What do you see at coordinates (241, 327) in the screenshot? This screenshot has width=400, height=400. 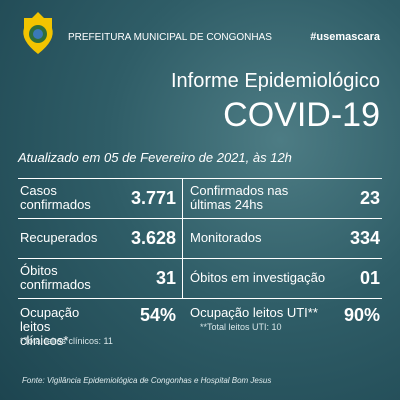 I see `cell-note: **Total leitos UTI: 10` at bounding box center [241, 327].